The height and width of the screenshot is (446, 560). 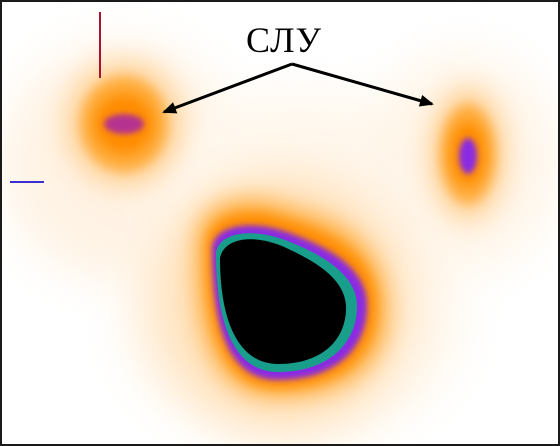 I want to click on arrow-left-icon, so click(x=227, y=88).